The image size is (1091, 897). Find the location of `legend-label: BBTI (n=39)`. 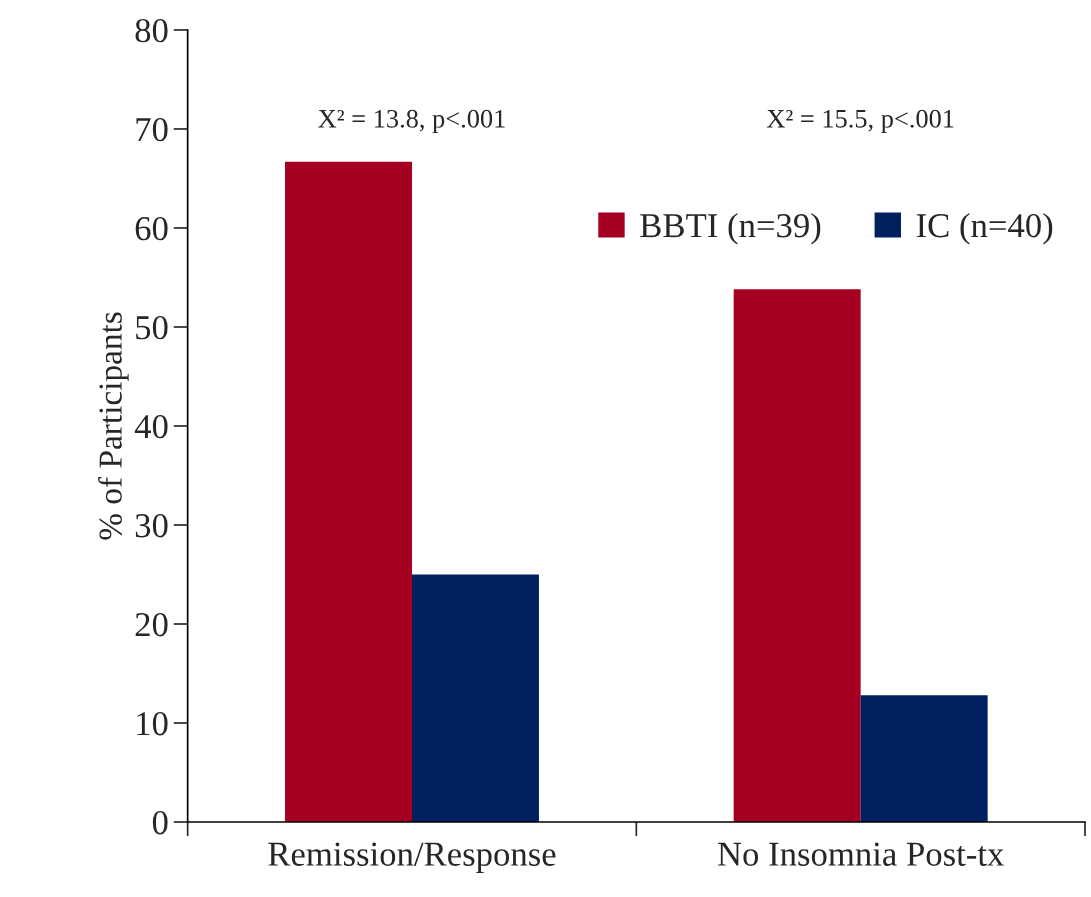

legend-label: BBTI (n=39) is located at coordinates (730, 228).